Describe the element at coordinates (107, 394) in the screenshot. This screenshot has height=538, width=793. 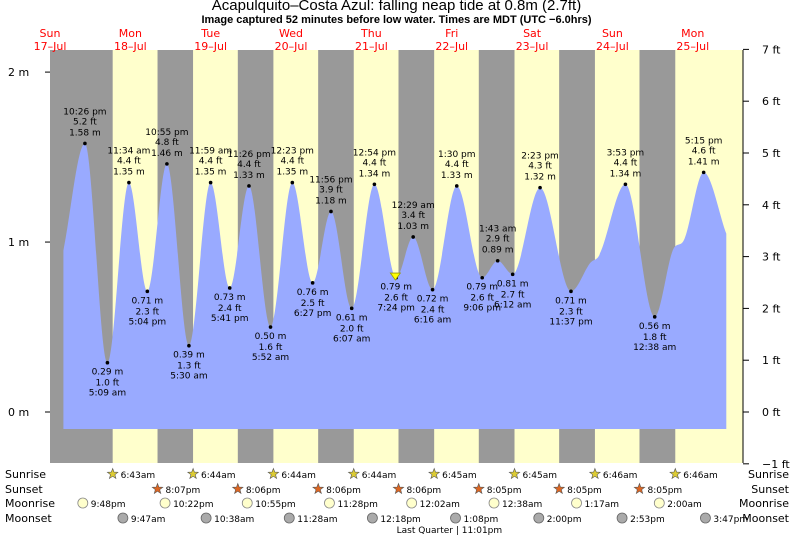
I see `tide-time-label: 5:09 am` at that location.